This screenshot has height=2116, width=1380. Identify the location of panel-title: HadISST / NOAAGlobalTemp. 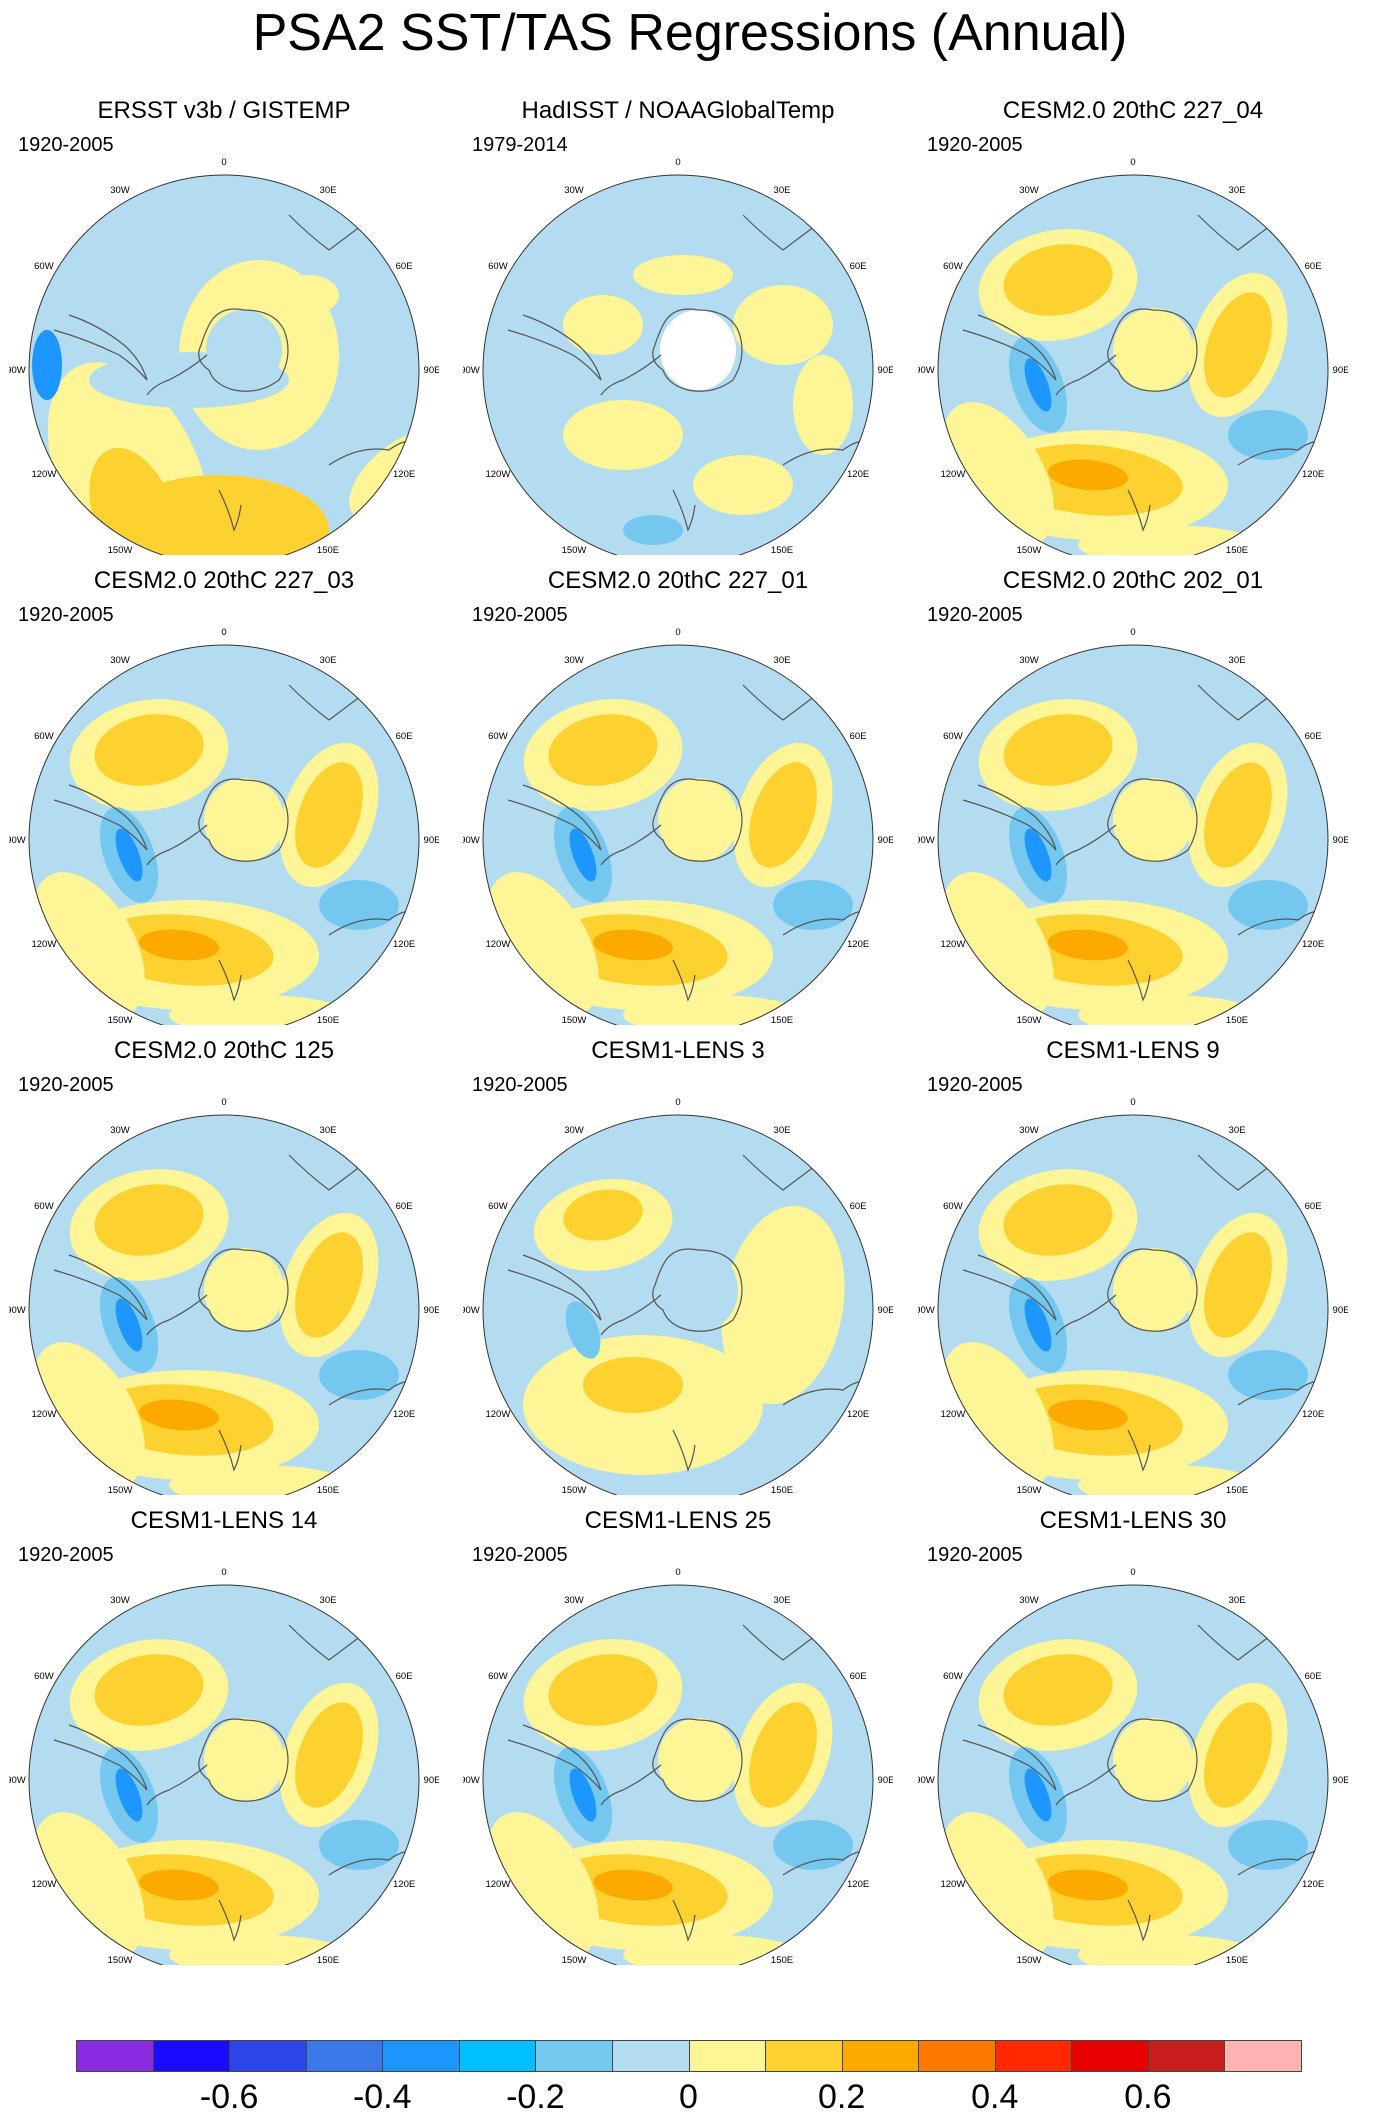
(678, 110).